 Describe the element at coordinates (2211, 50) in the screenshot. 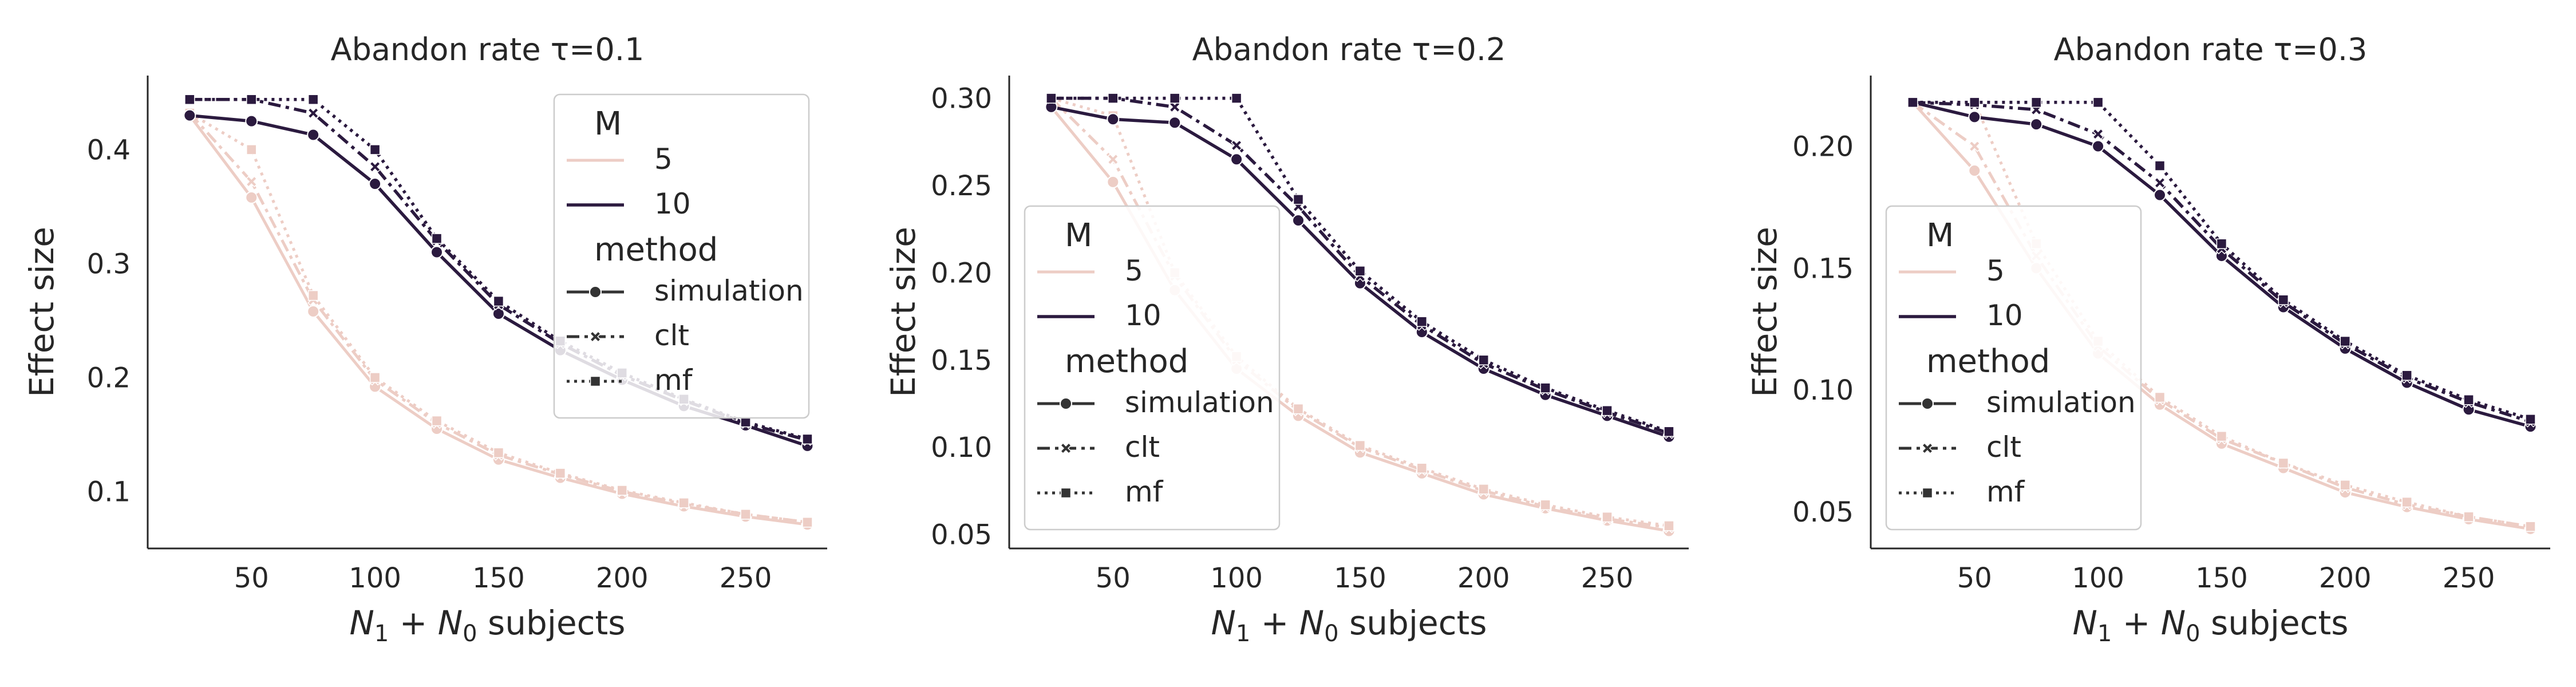

I see `chart-title: Abandon rate τ=0.3` at that location.